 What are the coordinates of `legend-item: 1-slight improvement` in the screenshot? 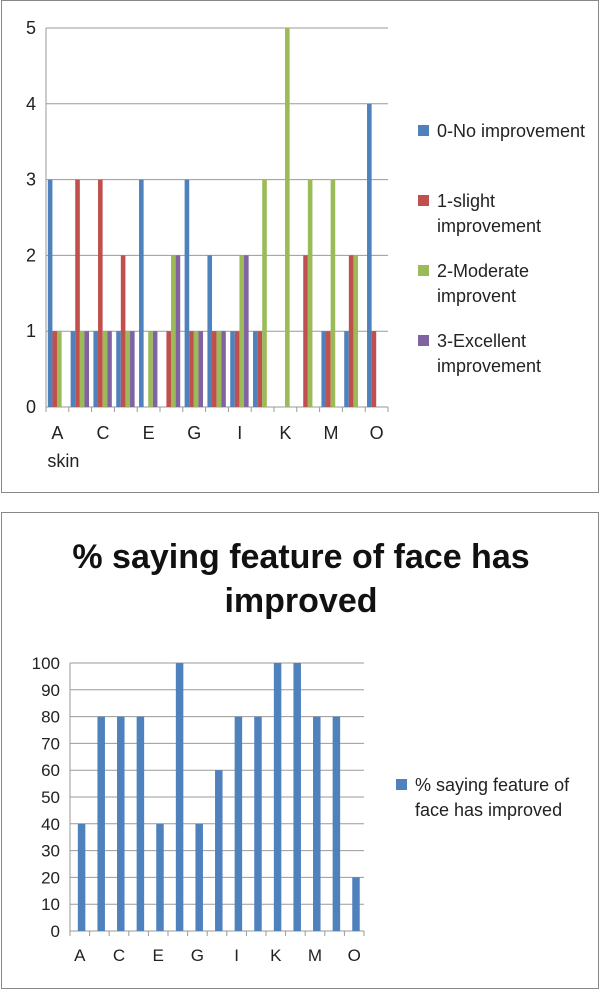 It's located at (507, 214).